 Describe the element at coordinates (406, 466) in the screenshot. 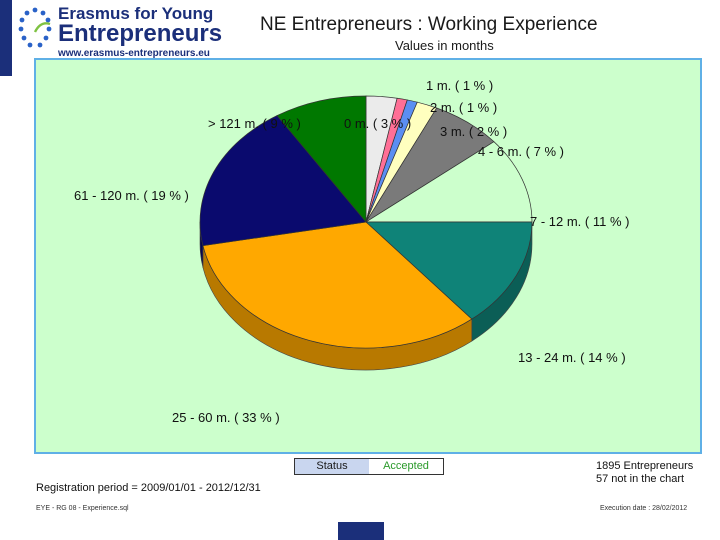

I see `status-value: Accepted` at that location.